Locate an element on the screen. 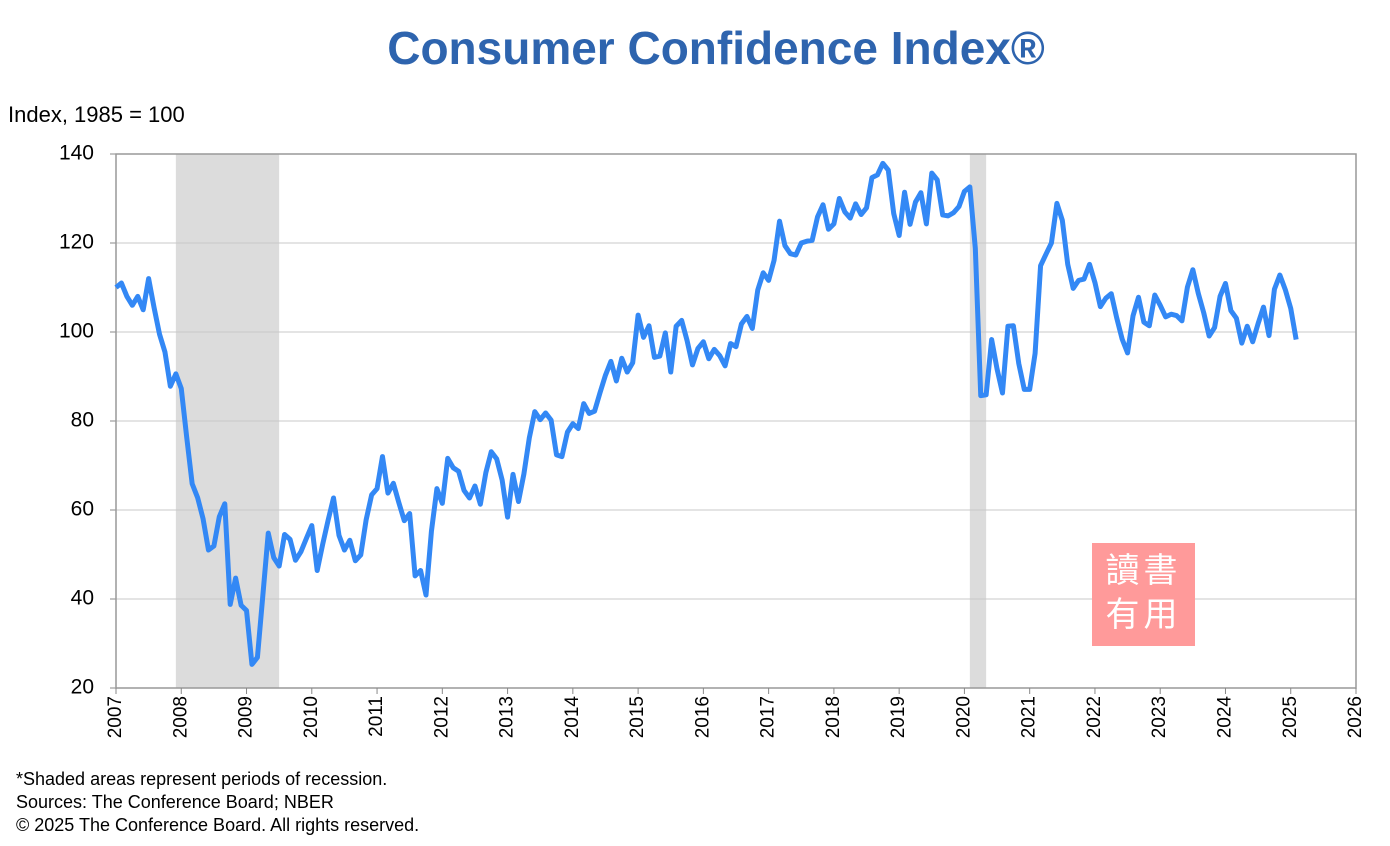 This screenshot has height=846, width=1390. x-tick-label: 2014 is located at coordinates (572, 717).